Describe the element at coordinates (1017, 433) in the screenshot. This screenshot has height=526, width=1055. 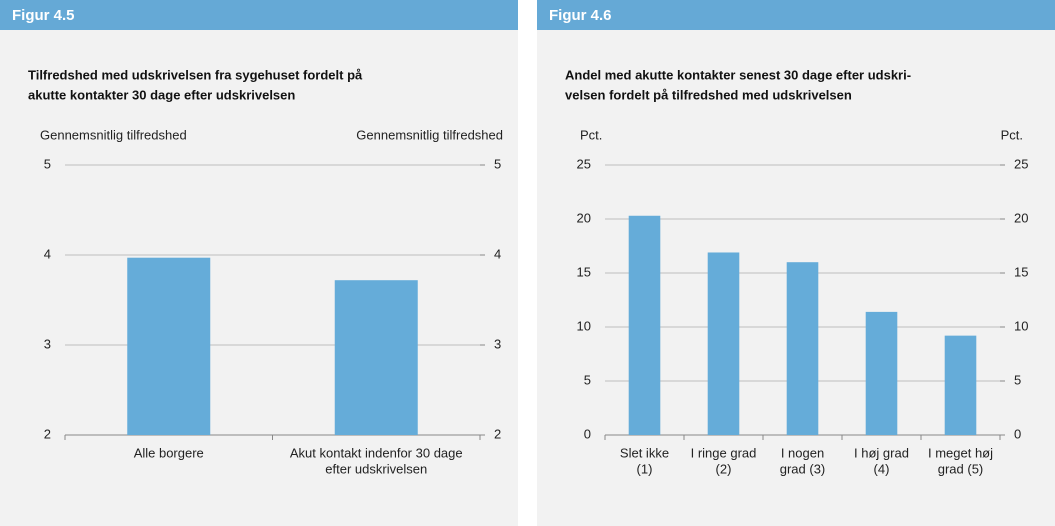
I see `y2-tick-label: 0` at that location.